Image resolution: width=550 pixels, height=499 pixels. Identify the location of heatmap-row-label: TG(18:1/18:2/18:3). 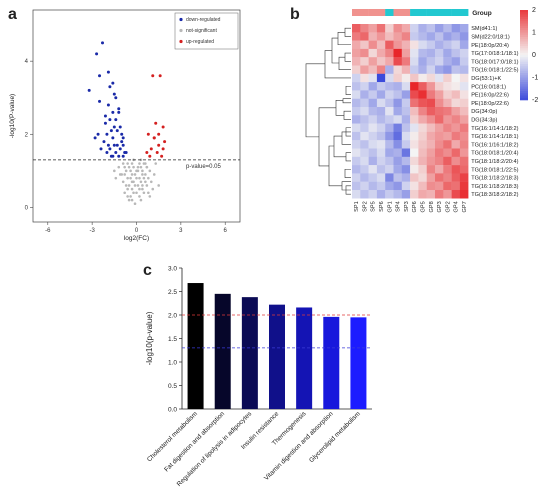
(494, 179).